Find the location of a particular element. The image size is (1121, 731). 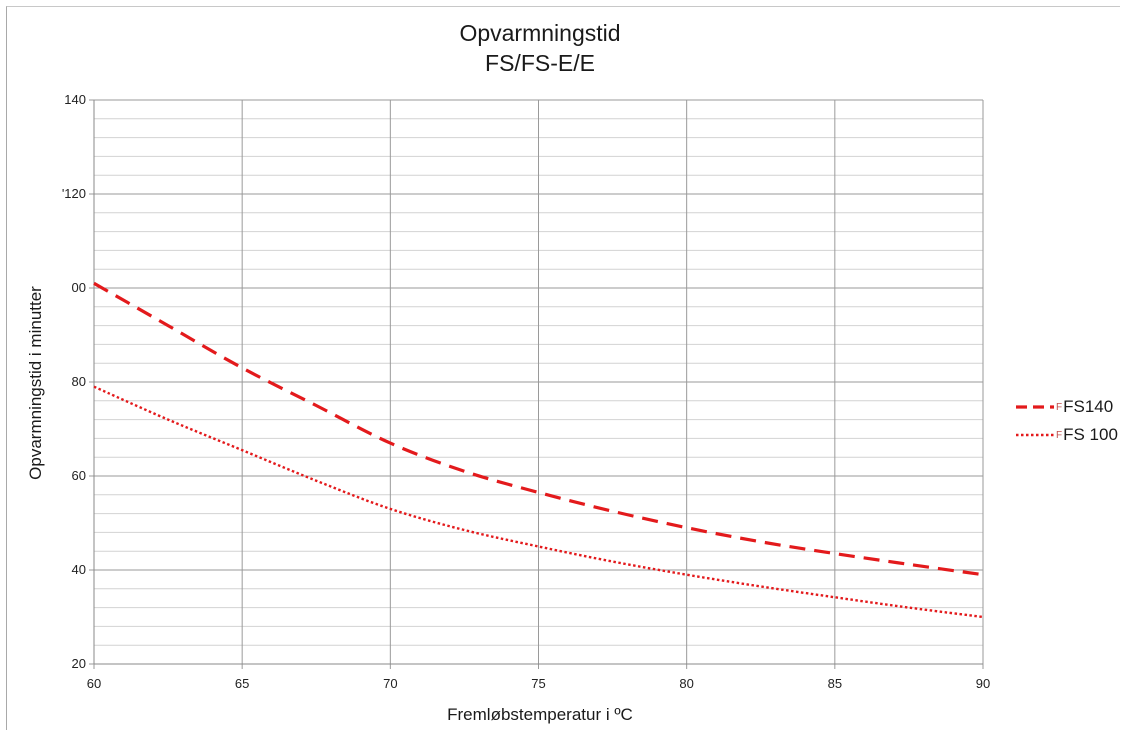

y-tick-label: 80 is located at coordinates (66, 381).